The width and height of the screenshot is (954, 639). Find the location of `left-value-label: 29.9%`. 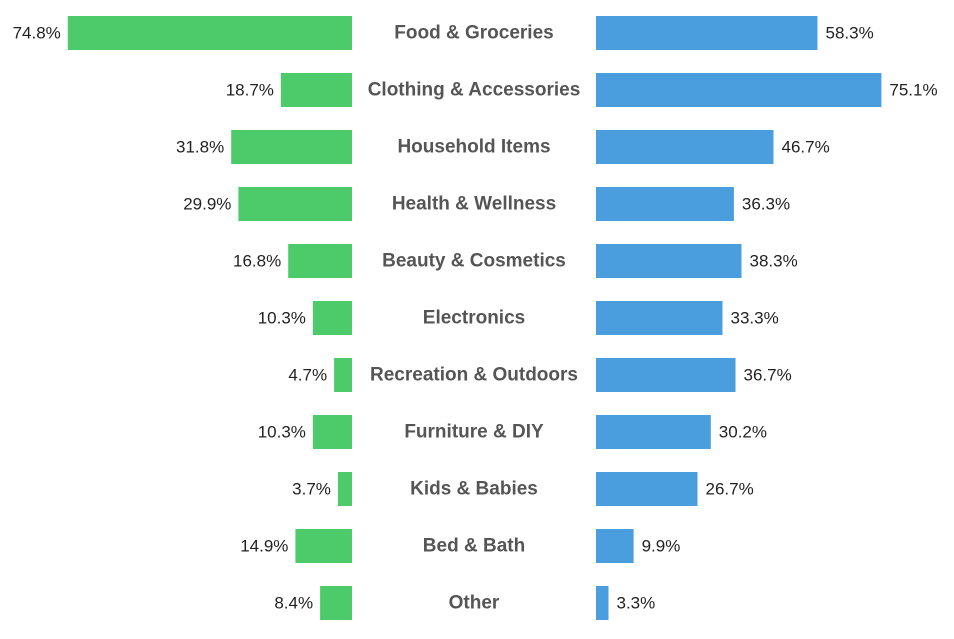

left-value-label: 29.9% is located at coordinates (207, 204).